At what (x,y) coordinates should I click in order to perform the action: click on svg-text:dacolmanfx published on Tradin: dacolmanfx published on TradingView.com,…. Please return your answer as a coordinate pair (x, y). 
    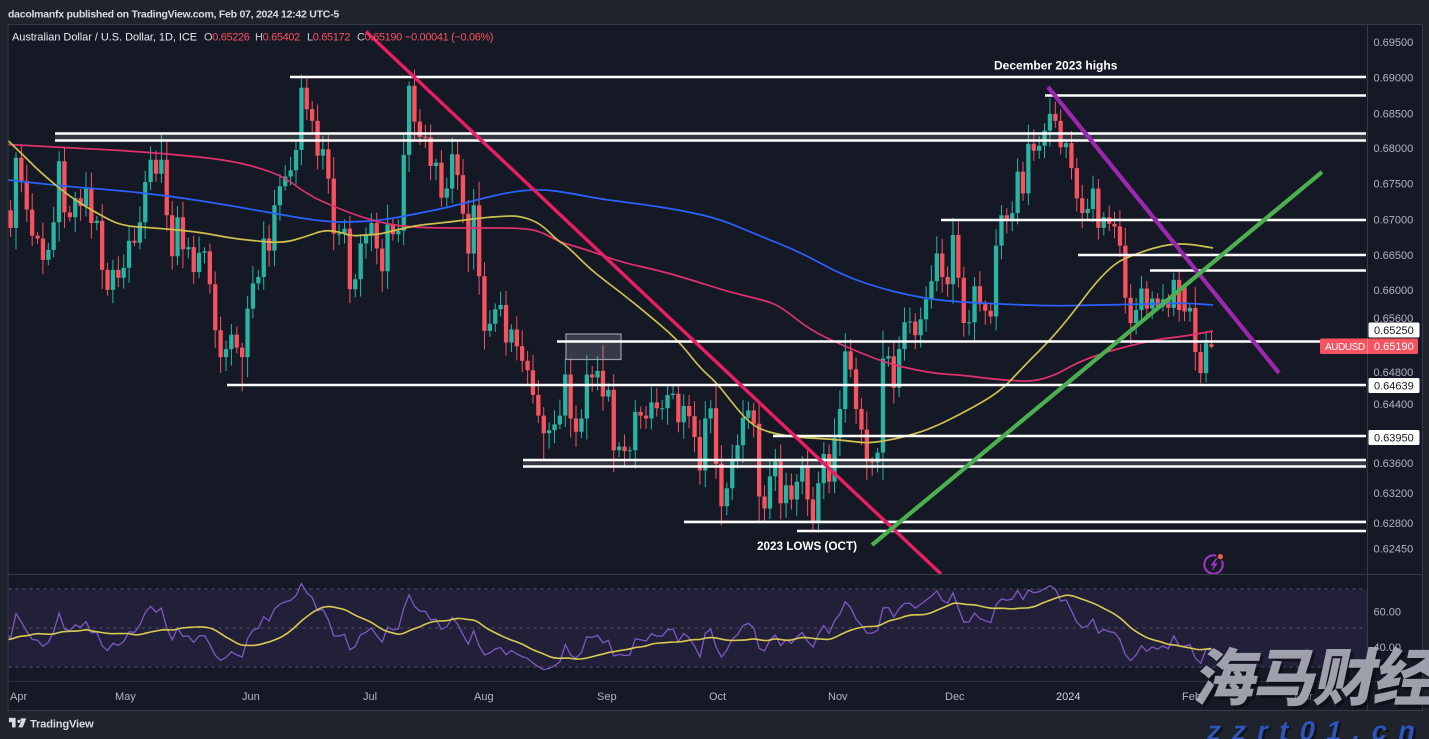
    Looking at the image, I should click on (173, 15).